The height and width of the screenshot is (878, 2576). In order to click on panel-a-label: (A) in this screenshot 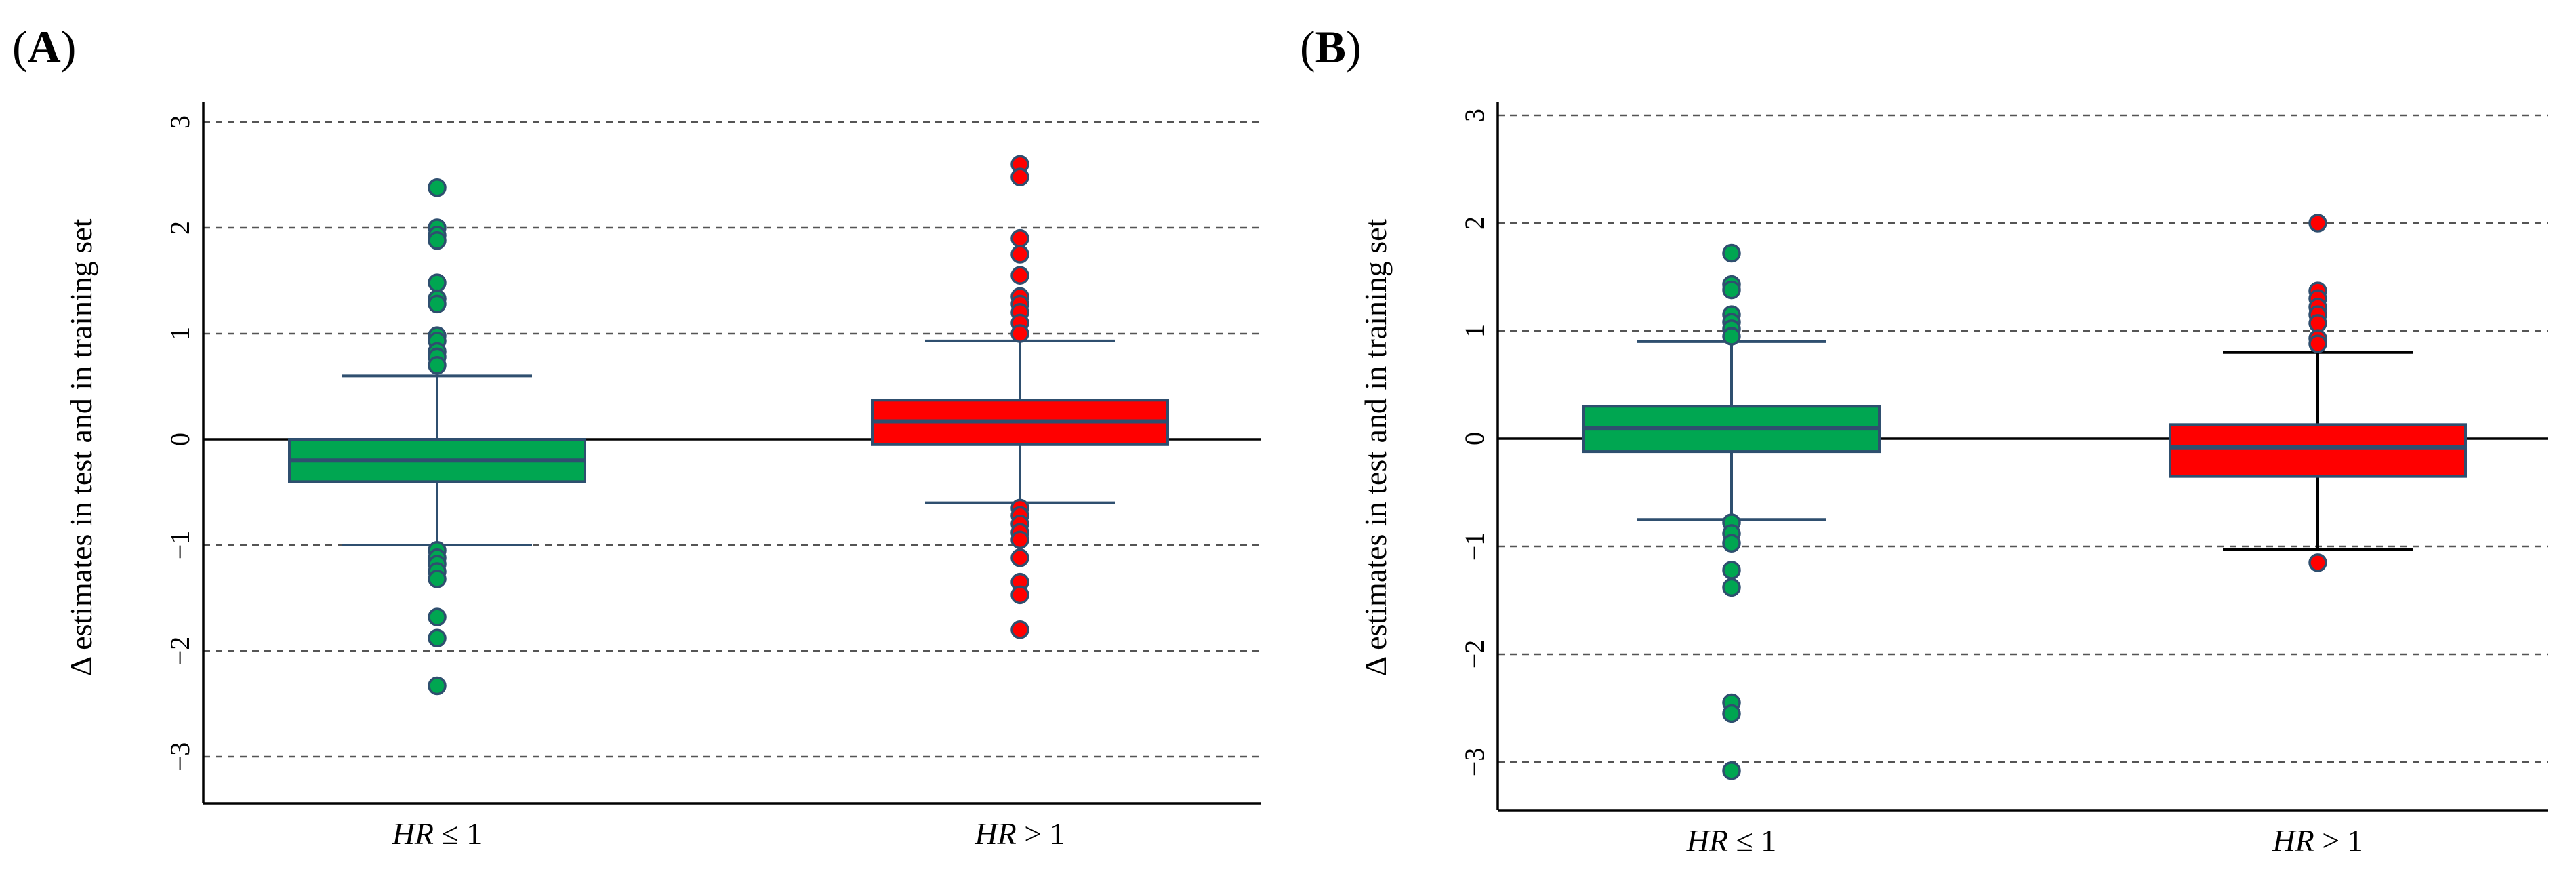, I will do `click(44, 47)`.